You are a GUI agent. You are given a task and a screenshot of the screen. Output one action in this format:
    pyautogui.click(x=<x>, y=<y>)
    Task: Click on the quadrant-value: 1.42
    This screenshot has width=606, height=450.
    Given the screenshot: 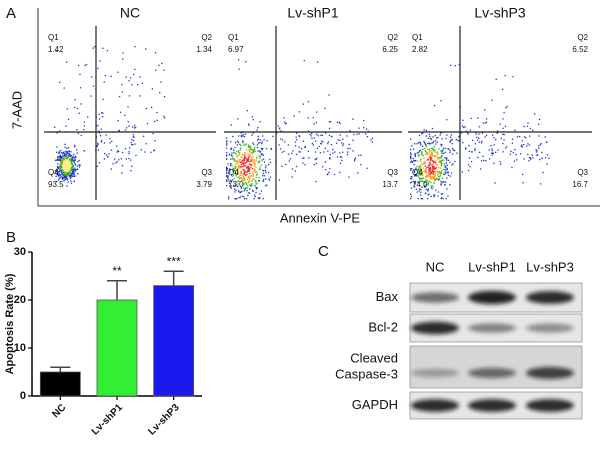 What is the action you would take?
    pyautogui.click(x=56, y=49)
    